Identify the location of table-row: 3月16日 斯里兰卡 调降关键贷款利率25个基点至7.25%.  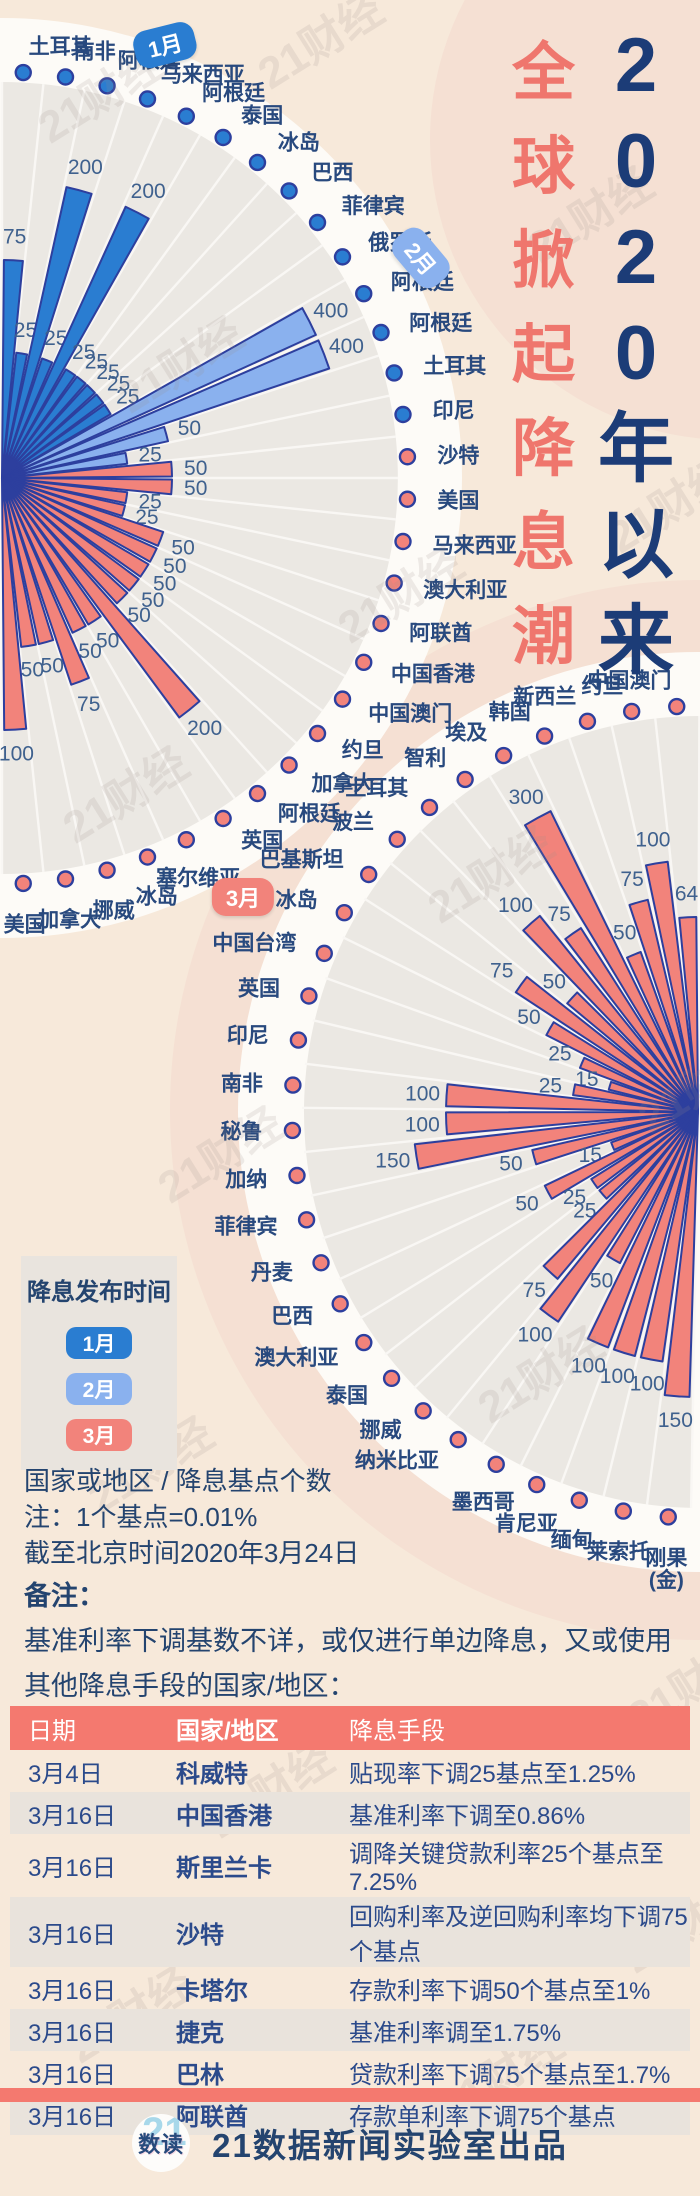
(350, 1865).